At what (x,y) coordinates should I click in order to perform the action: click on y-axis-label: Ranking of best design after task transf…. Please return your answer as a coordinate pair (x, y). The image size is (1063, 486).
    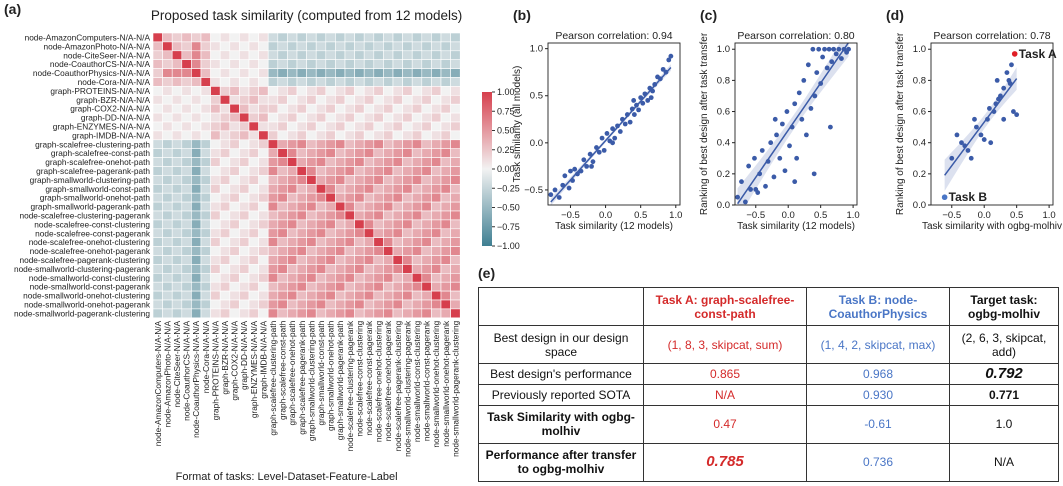
    Looking at the image, I should click on (900, 123).